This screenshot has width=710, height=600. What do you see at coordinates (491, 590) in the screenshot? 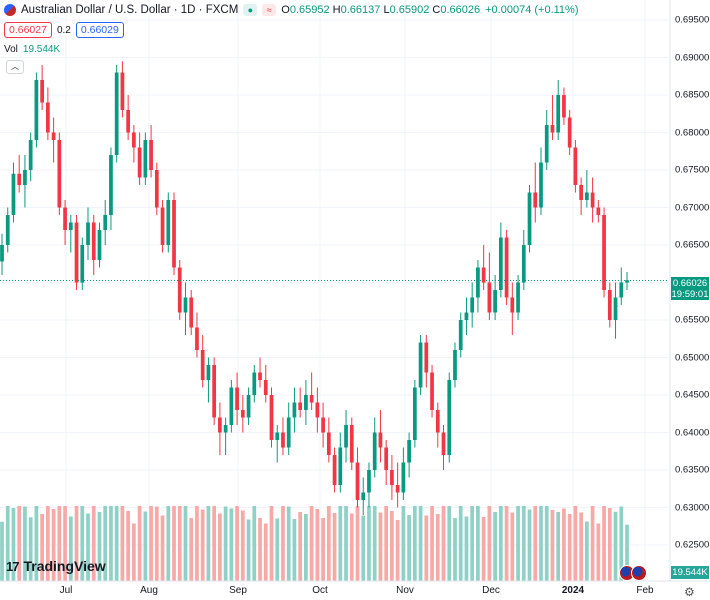
I see `time-tick-label: Dec` at bounding box center [491, 590].